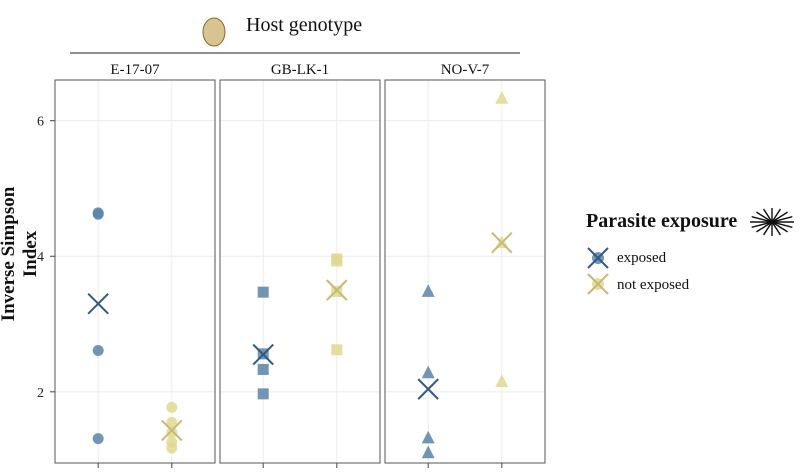 This screenshot has height=474, width=800. What do you see at coordinates (135, 70) in the screenshot?
I see `panel-label-0: E-17-07` at bounding box center [135, 70].